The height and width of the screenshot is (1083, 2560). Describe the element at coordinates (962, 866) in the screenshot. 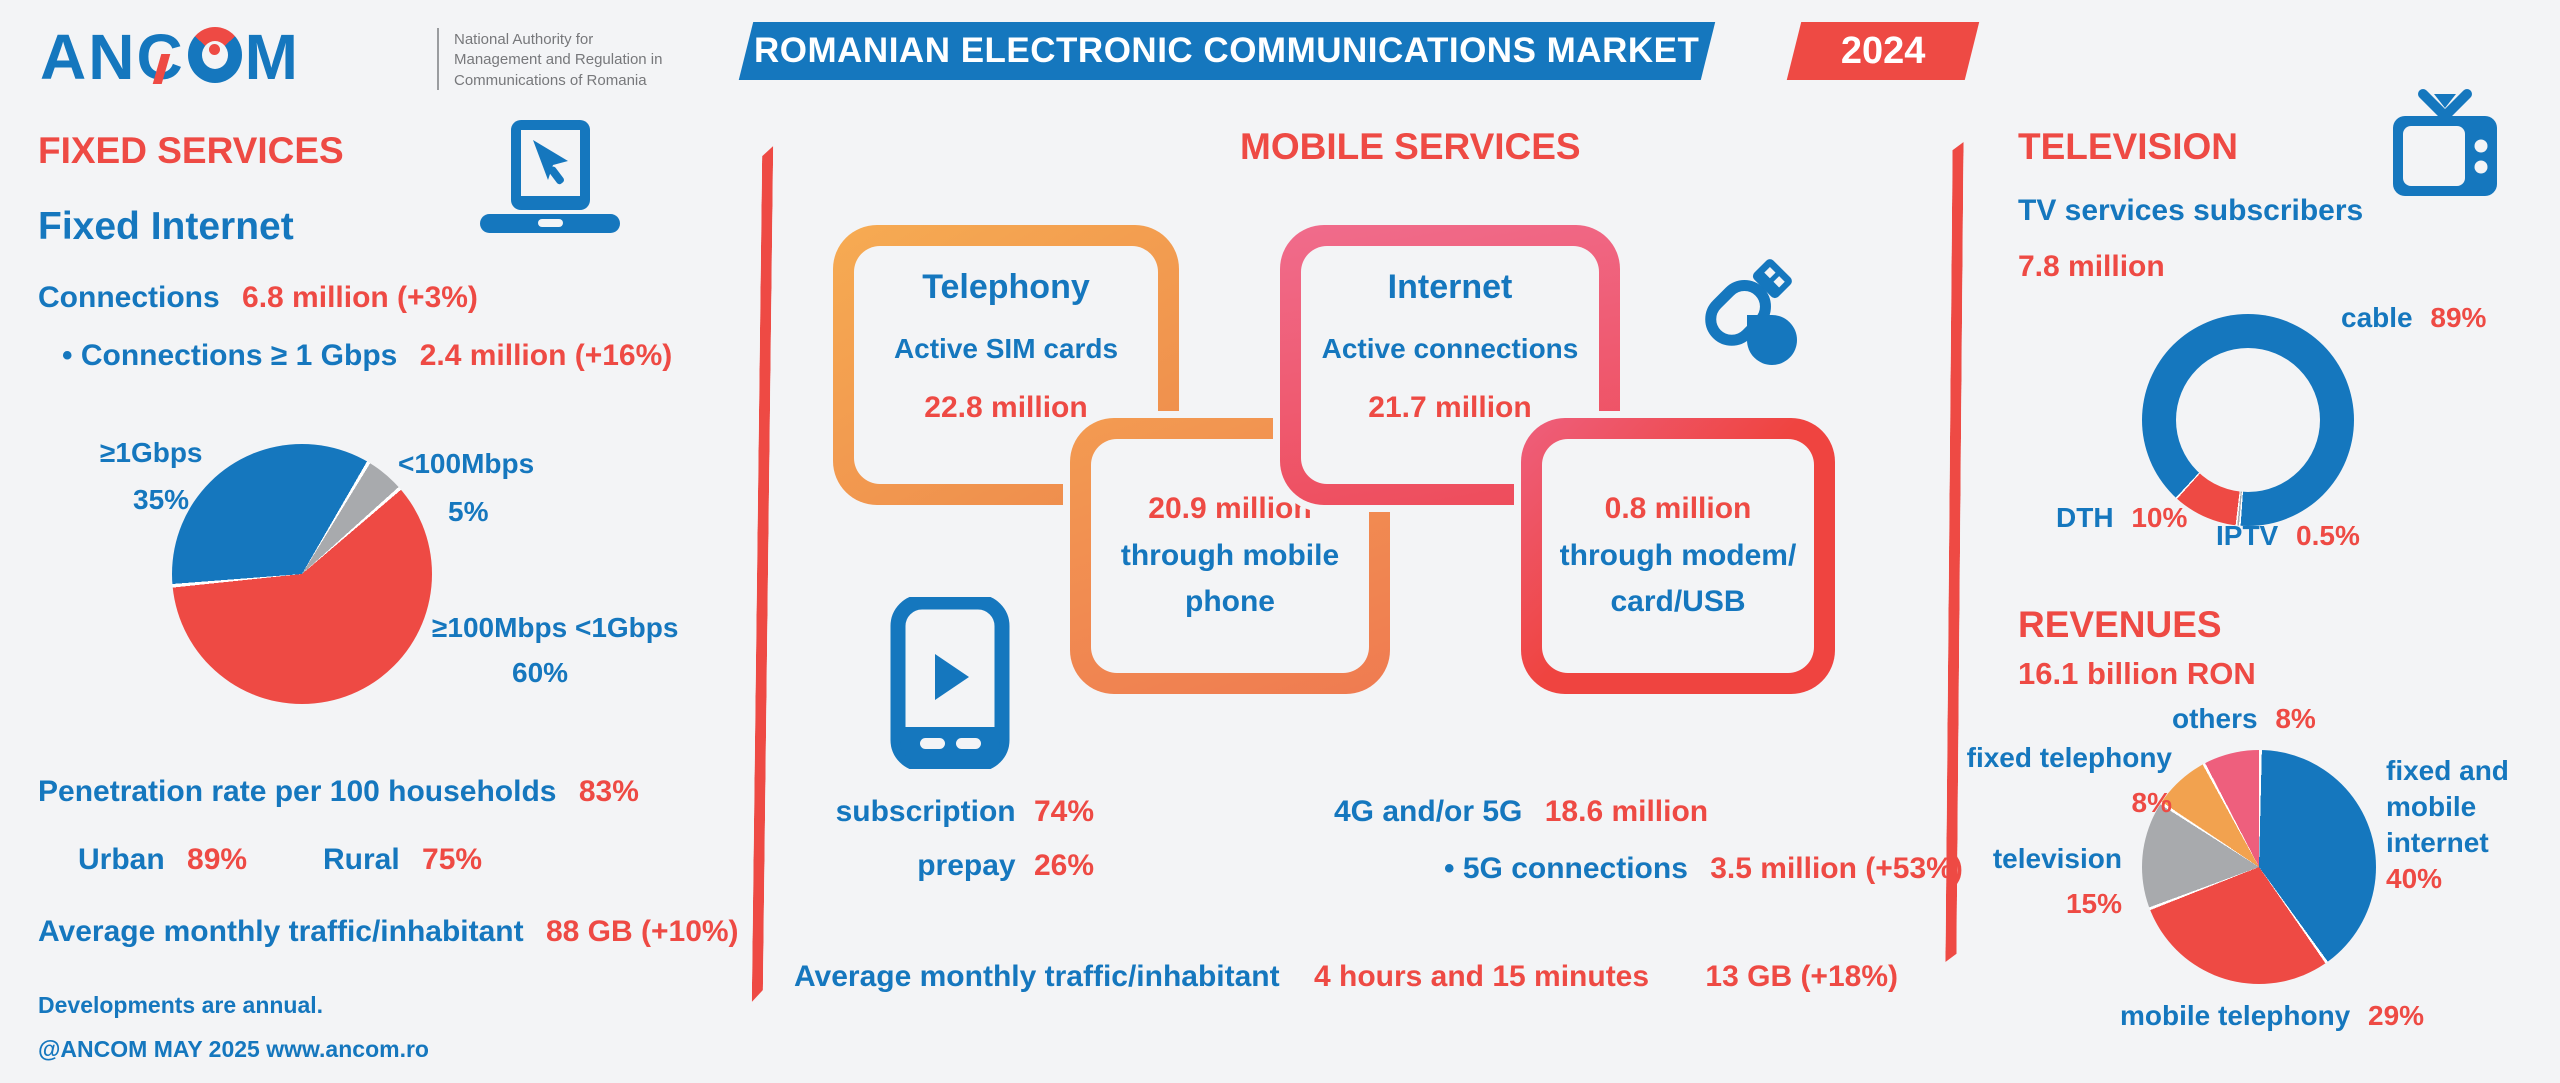

I see `prepay-line: prepay 26%` at that location.